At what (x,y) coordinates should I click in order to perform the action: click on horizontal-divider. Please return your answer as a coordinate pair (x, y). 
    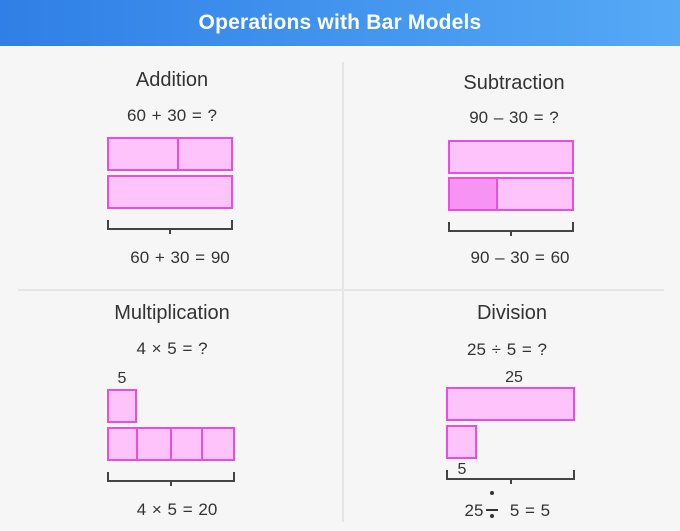
    Looking at the image, I should click on (341, 290).